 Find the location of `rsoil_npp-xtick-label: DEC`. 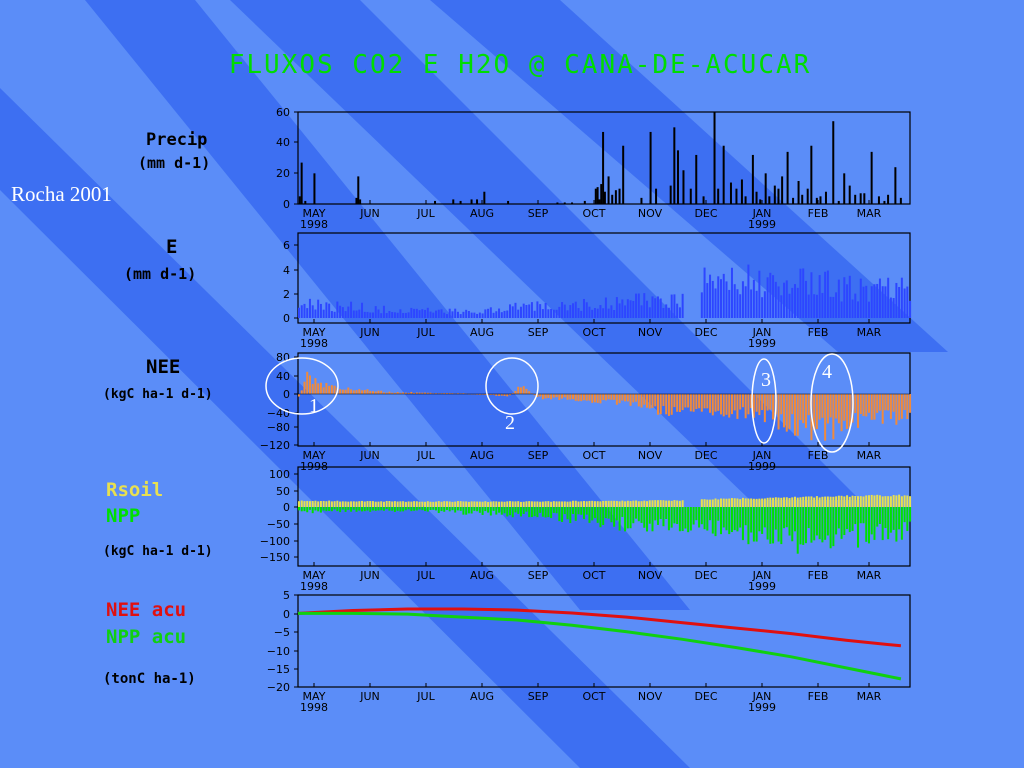

rsoil_npp-xtick-label: DEC is located at coordinates (705, 575).